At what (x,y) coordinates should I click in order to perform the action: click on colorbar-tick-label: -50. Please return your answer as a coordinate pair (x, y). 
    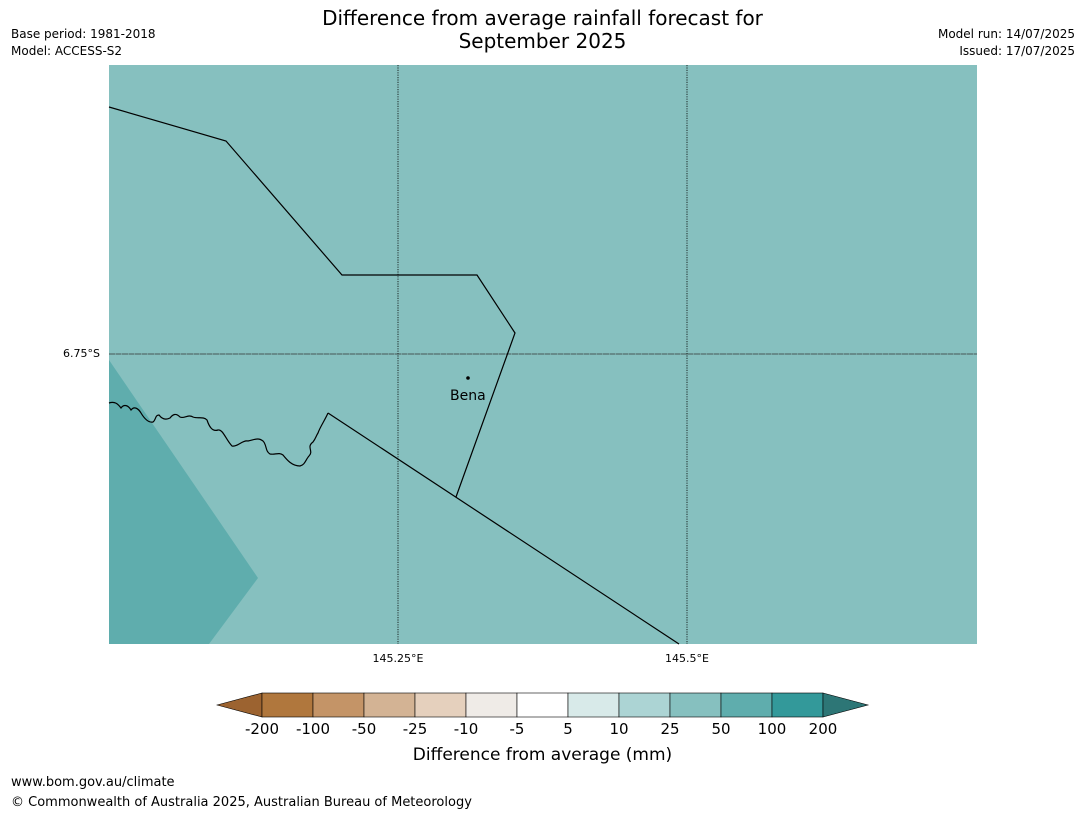
    Looking at the image, I should click on (364, 729).